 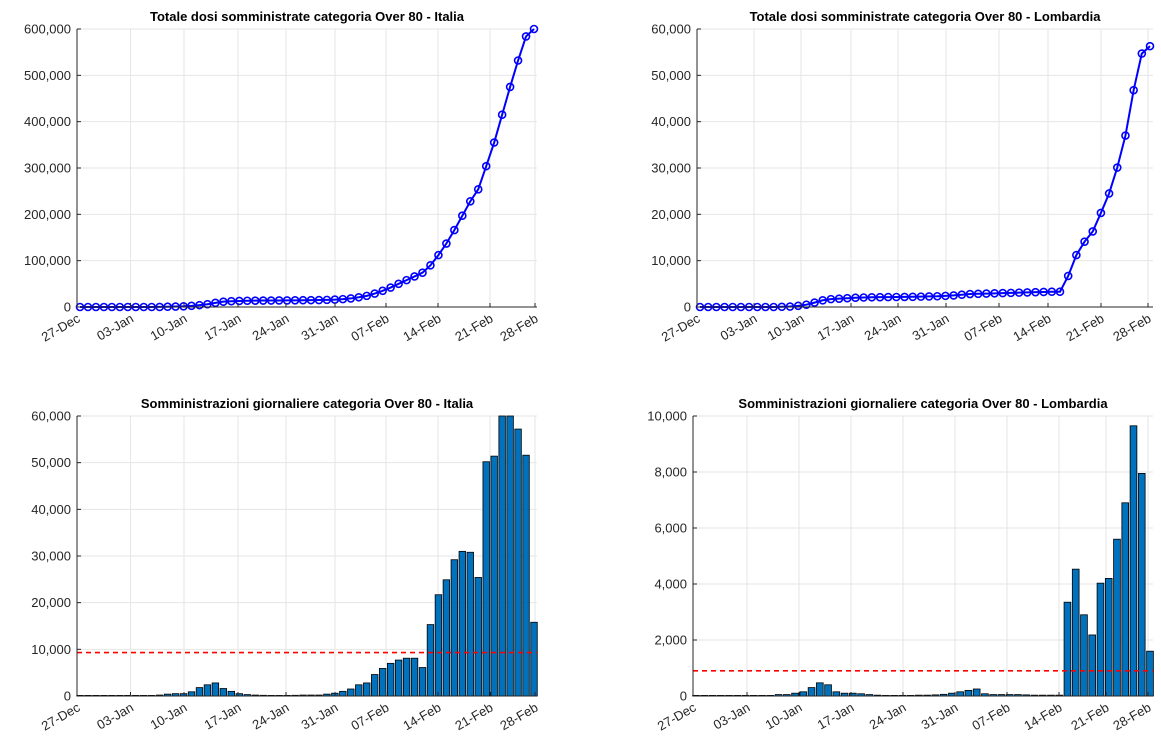 I want to click on y-tick-label: 2,000, so click(x=670, y=640).